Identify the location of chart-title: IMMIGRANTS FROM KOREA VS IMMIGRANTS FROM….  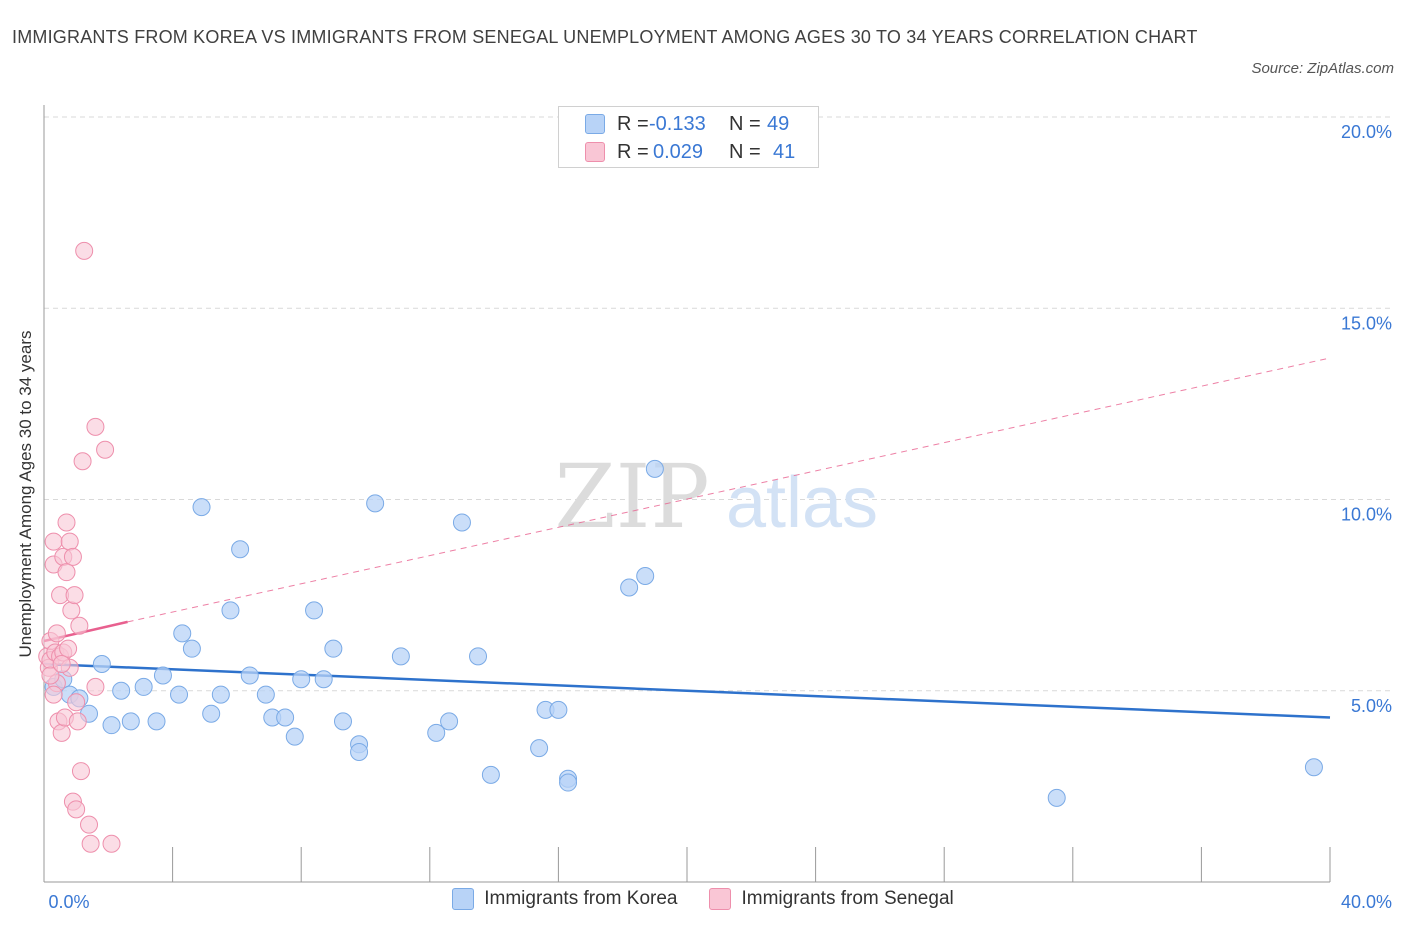
(605, 37).